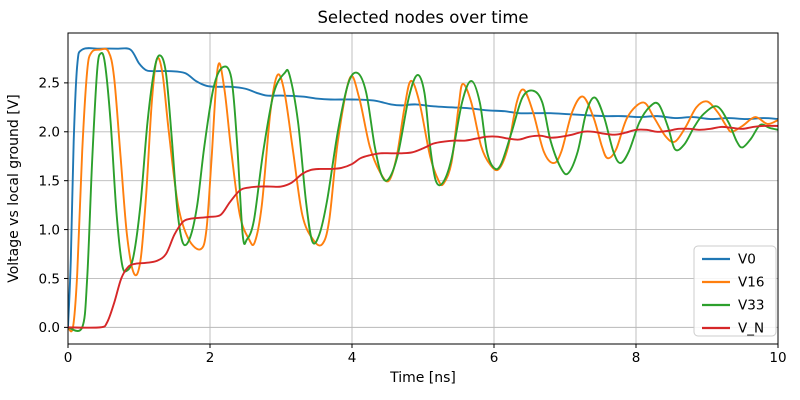  What do you see at coordinates (733, 306) in the screenshot?
I see `legend-item-v33: V33` at bounding box center [733, 306].